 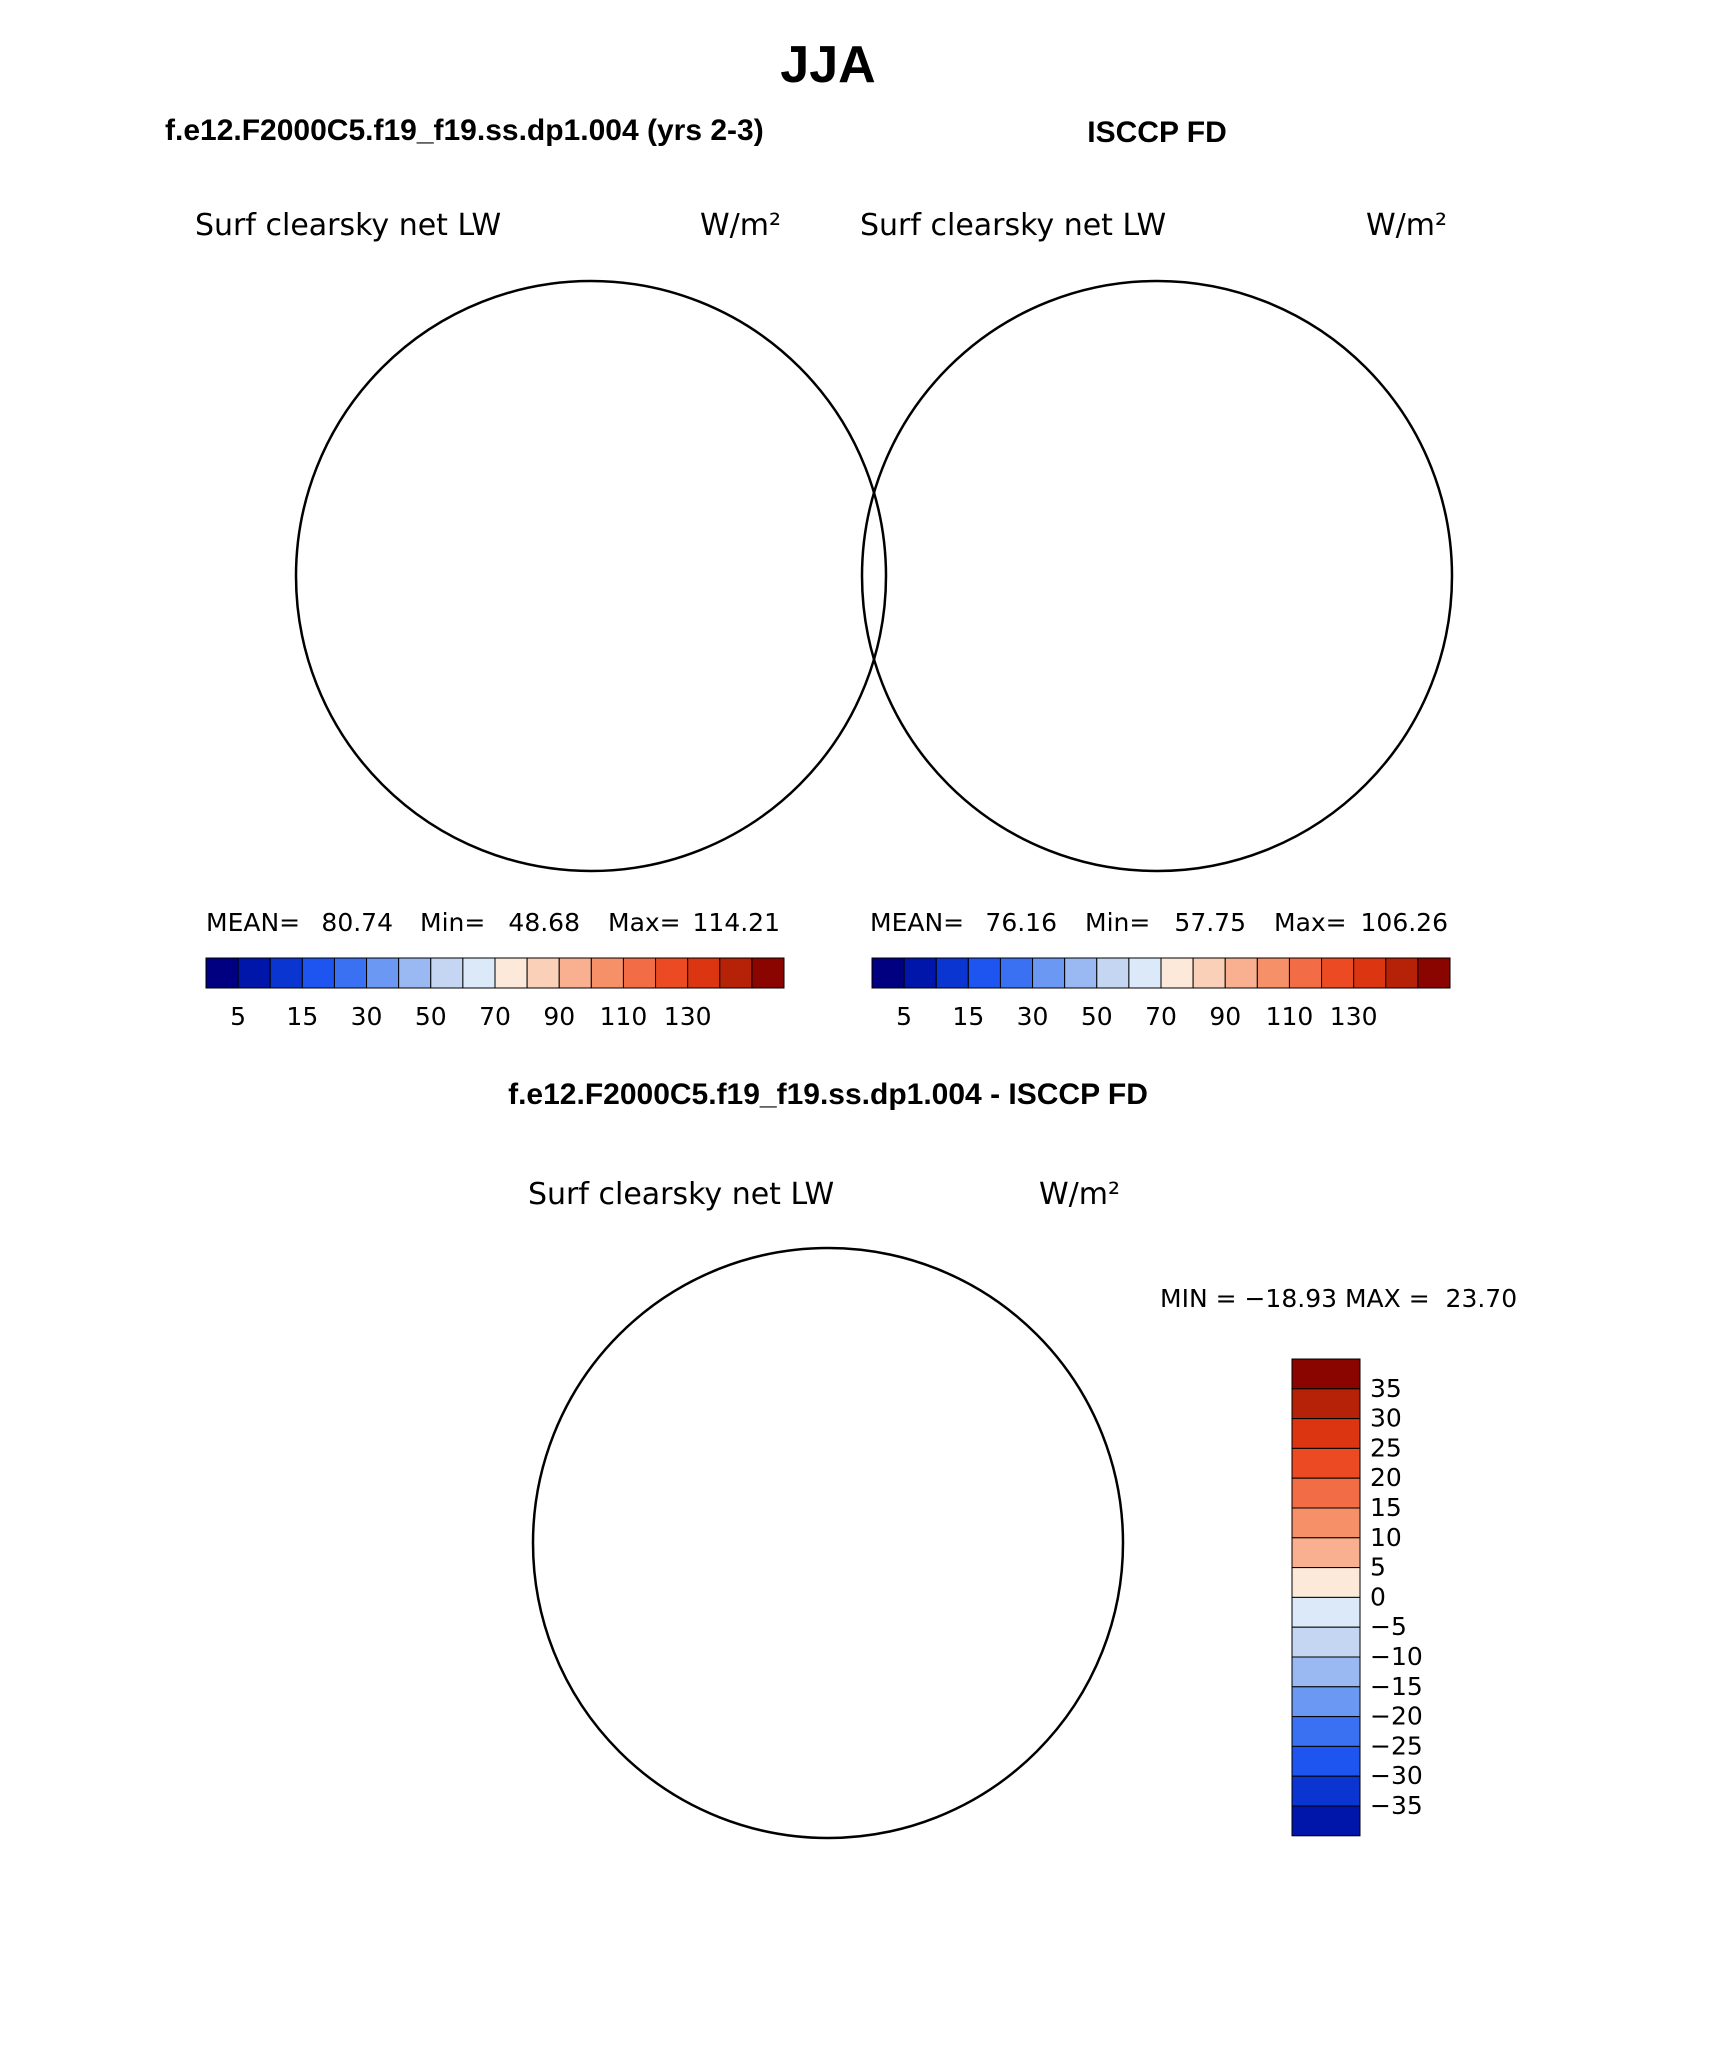 I want to click on colorbar-obs-tick-label: 5, so click(x=904, y=1016).